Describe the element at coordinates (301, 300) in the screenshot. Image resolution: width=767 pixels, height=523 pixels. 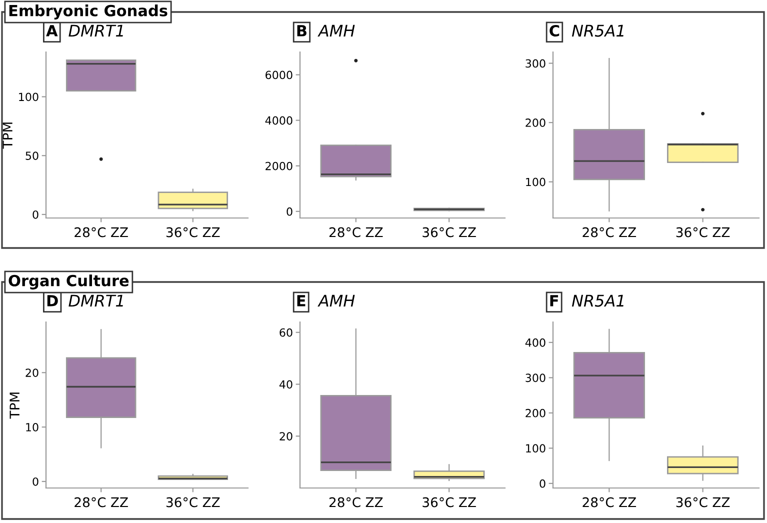
I see `text: E` at that location.